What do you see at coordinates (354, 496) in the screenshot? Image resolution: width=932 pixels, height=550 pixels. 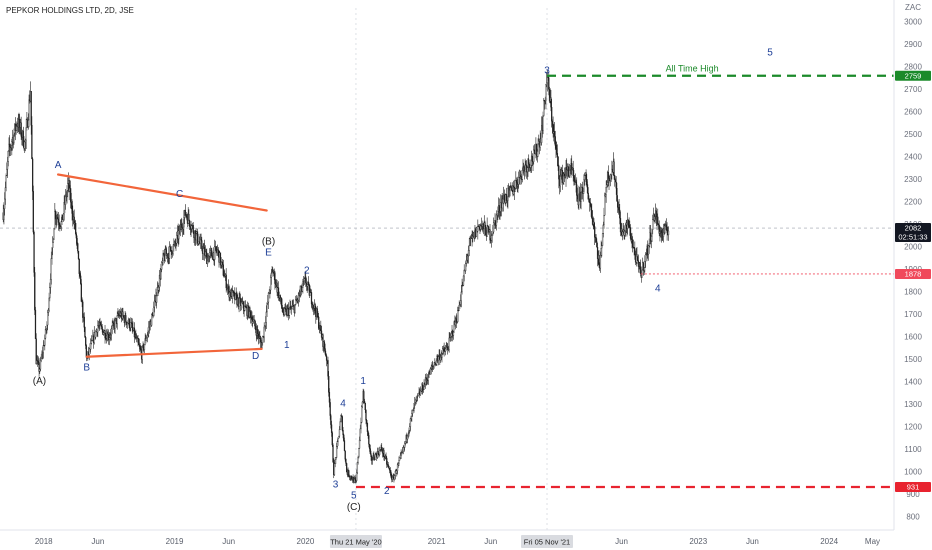 I see `wave-label: 5` at bounding box center [354, 496].